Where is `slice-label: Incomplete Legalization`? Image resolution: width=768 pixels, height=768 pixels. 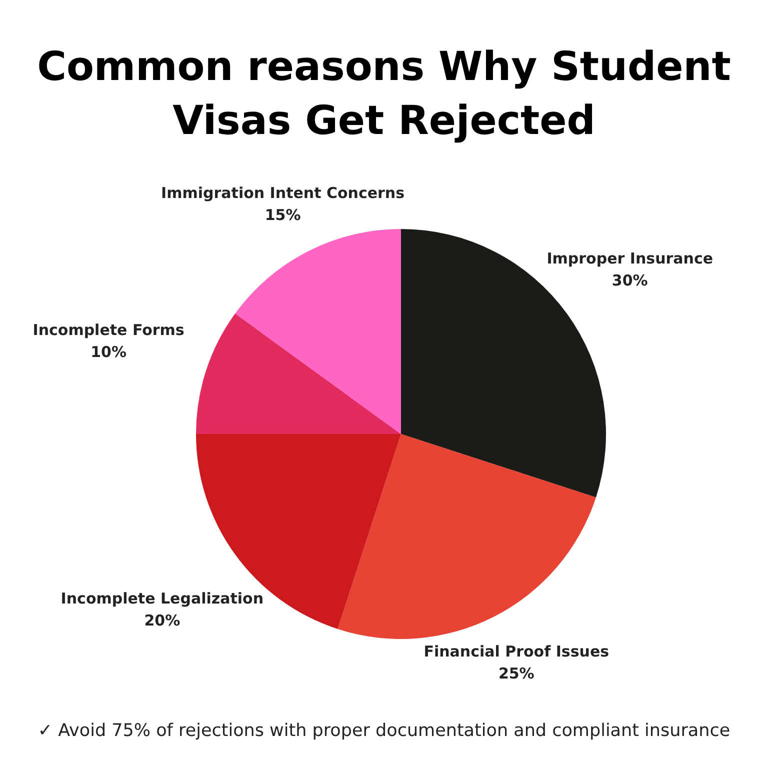 slice-label: Incomplete Legalization is located at coordinates (162, 599).